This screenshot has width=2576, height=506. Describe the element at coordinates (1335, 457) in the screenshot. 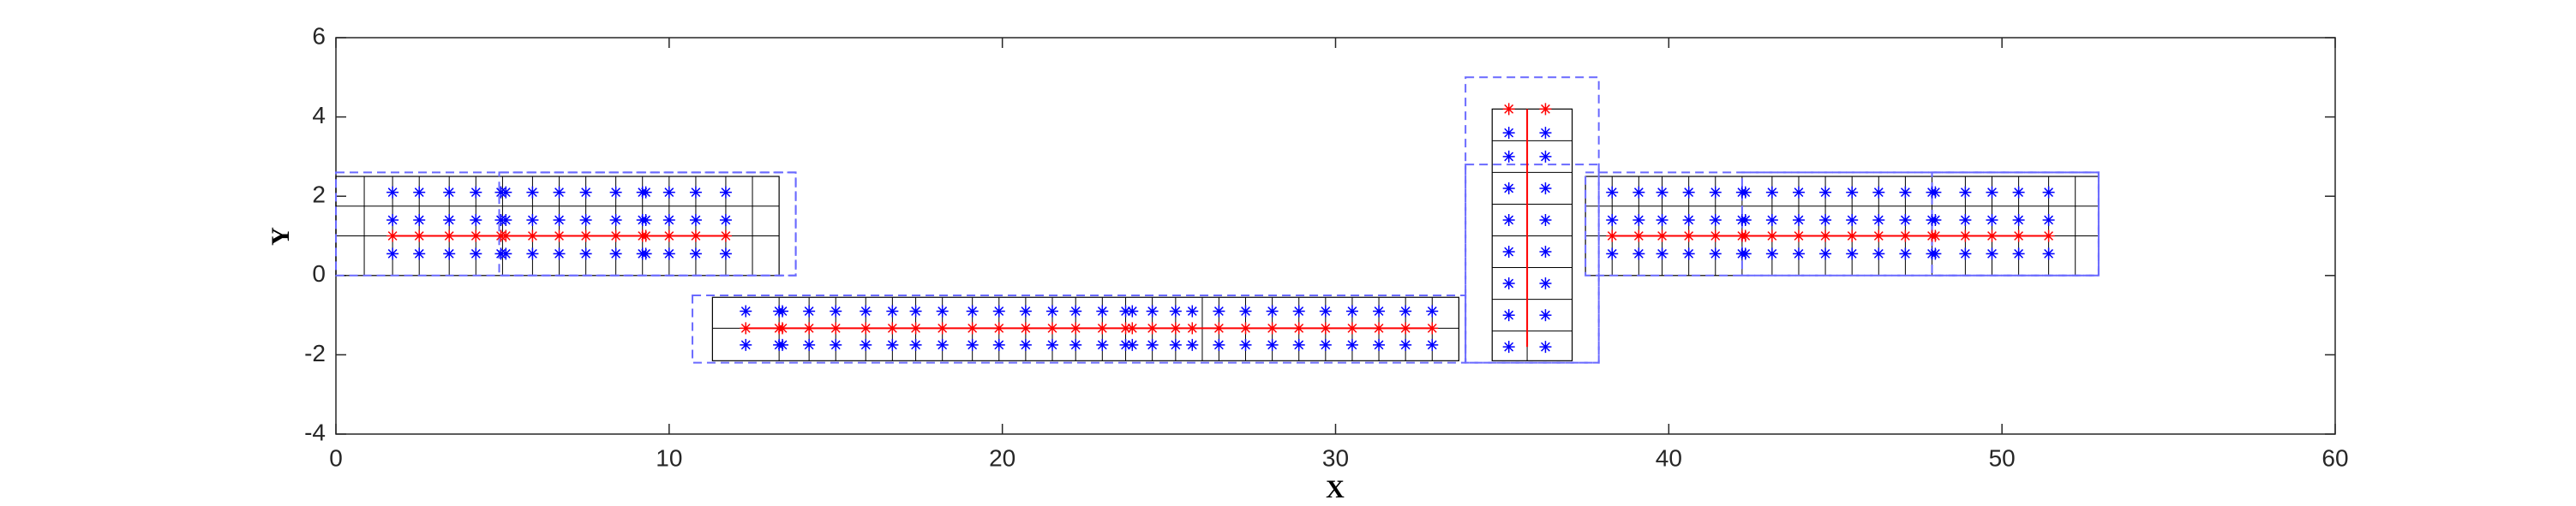

I see `x-tick-label: 30` at that location.